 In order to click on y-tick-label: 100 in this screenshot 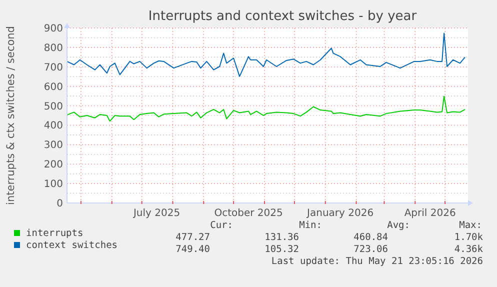, I will do `click(53, 184)`.